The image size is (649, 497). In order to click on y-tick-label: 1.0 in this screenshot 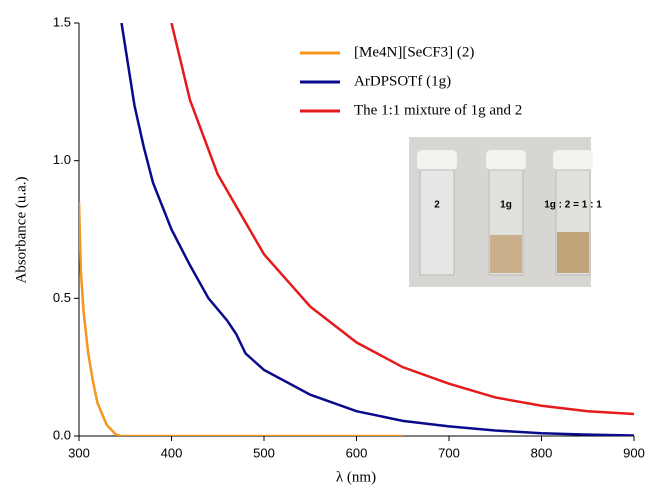, I will do `click(62, 159)`.